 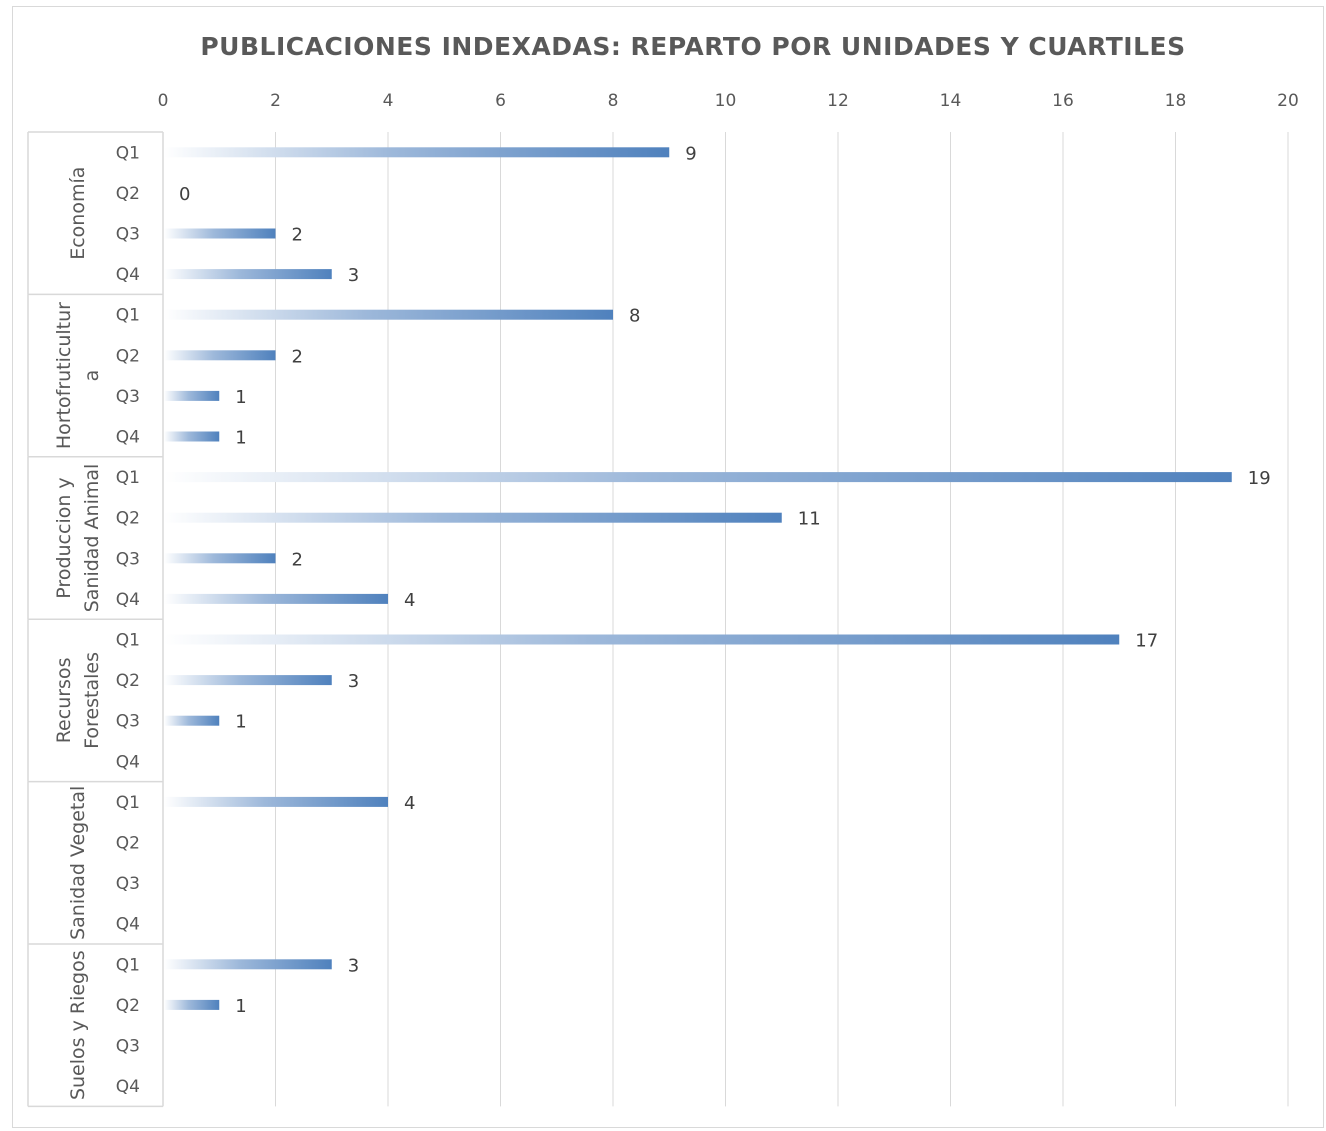 What do you see at coordinates (275, 101) in the screenshot?
I see `x-tick-label-2: 2` at bounding box center [275, 101].